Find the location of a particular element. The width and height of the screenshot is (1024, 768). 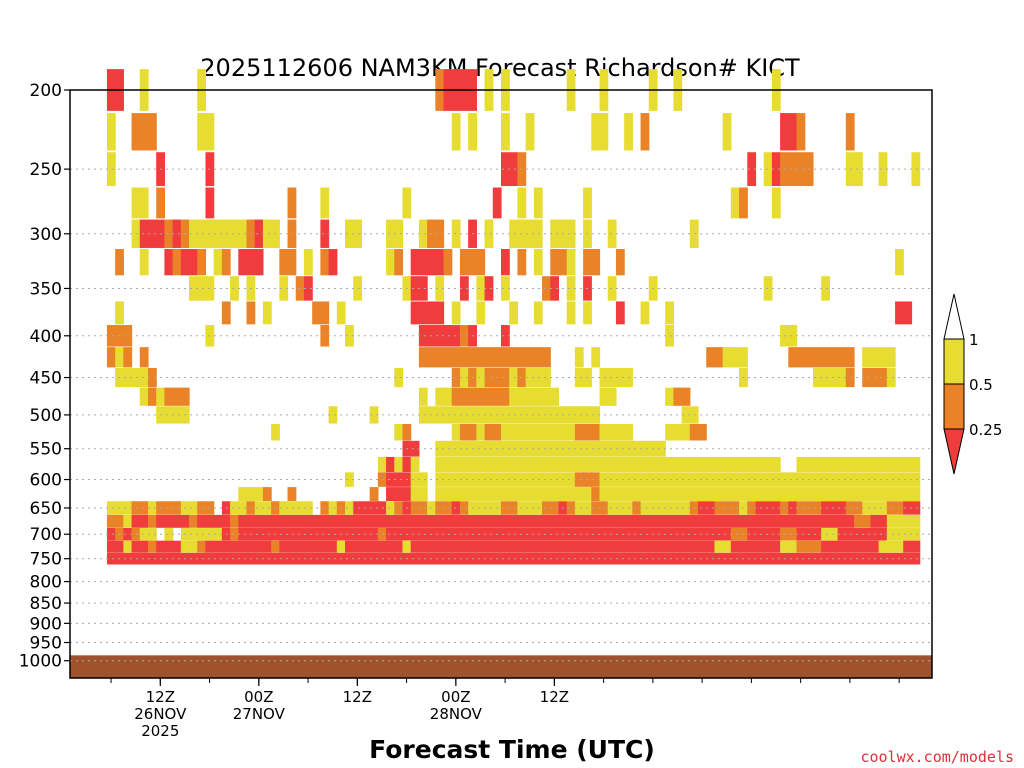

x-tick-label: 2025 is located at coordinates (160, 731).